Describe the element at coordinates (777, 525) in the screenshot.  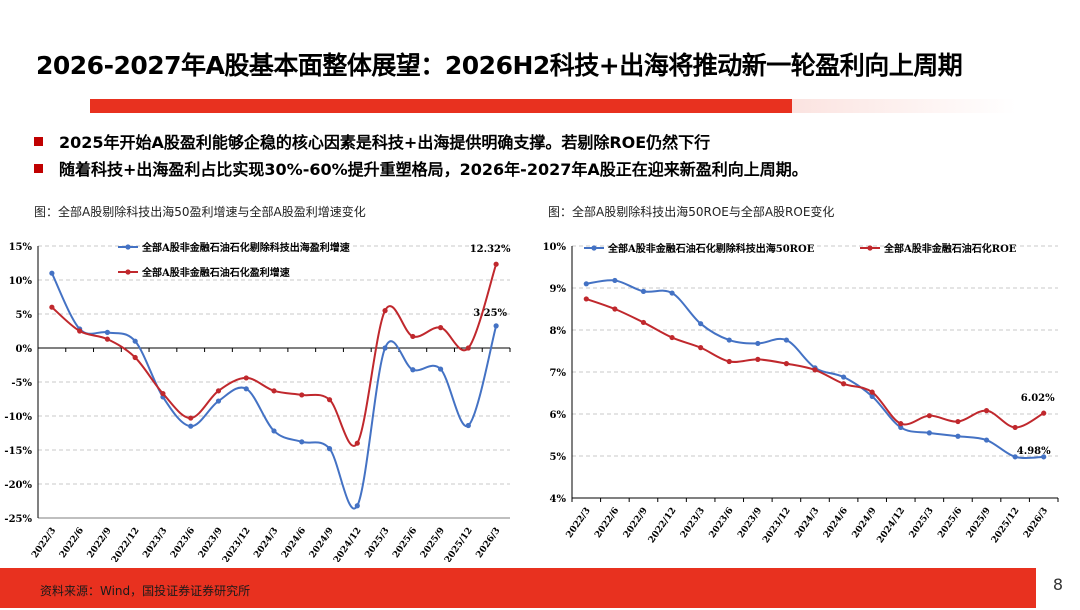
I see `x-tick-label: 2023/12` at that location.